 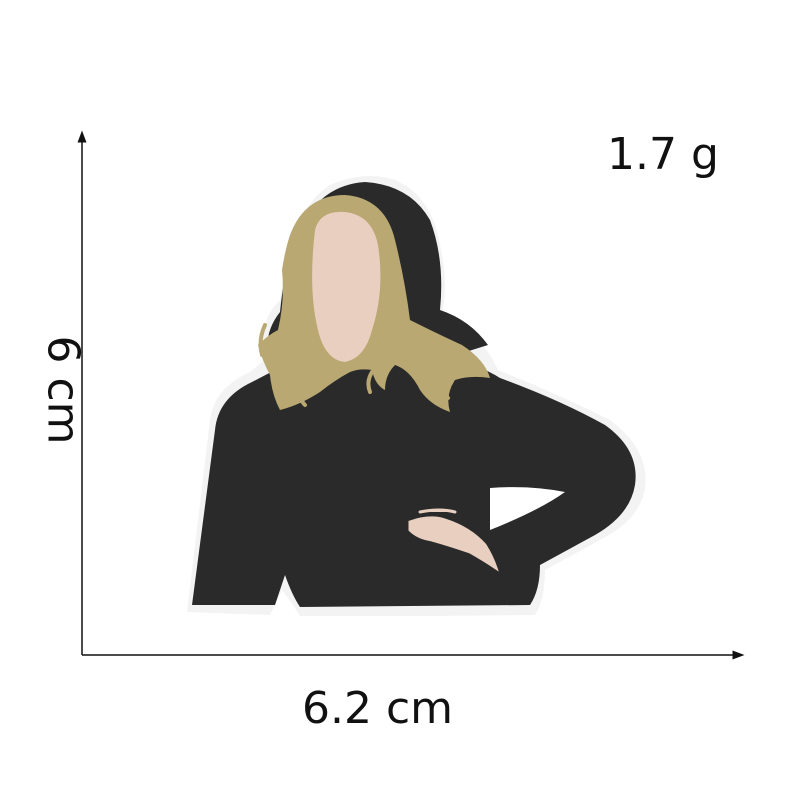 What do you see at coordinates (453, 540) in the screenshot?
I see `patch-hand` at bounding box center [453, 540].